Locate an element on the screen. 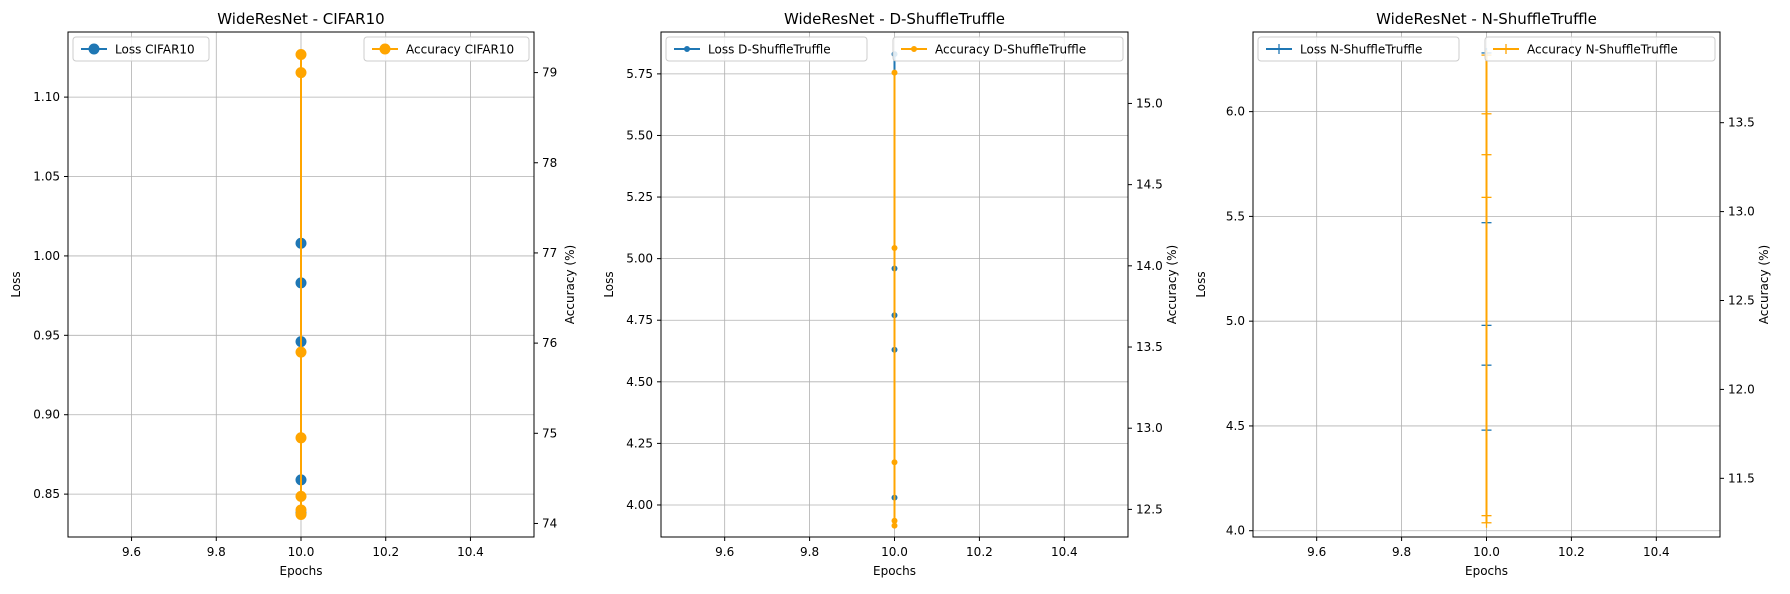  y2-tick-label: 79 is located at coordinates (549, 73).